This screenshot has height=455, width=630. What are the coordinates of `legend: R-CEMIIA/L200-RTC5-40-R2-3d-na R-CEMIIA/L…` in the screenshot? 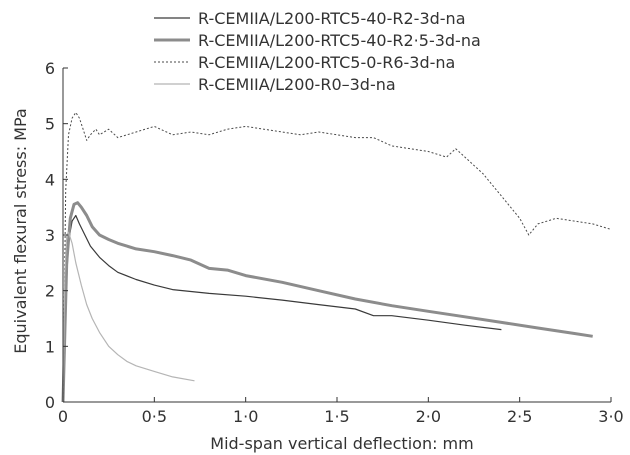 It's located at (317, 51).